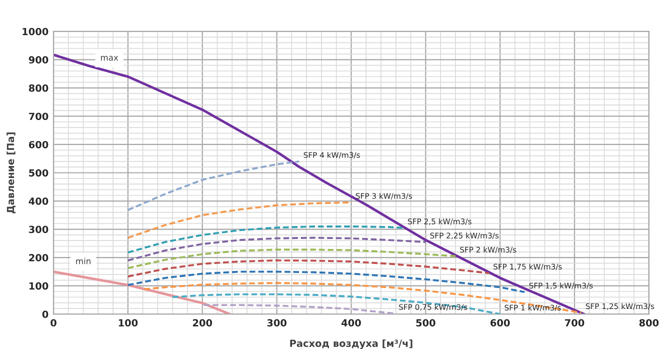  What do you see at coordinates (38, 88) in the screenshot?
I see `y-tick-label: 800` at bounding box center [38, 88].